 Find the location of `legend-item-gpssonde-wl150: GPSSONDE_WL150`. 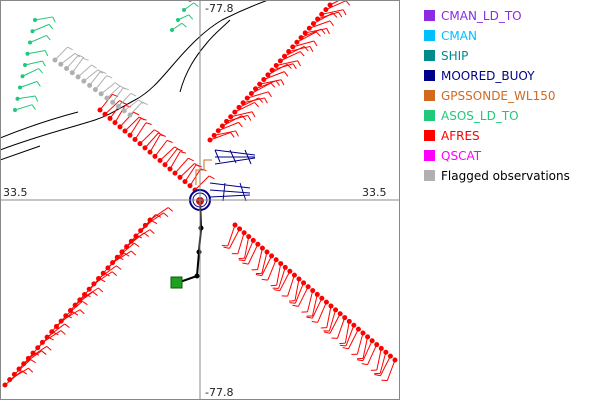

legend-item-gpssonde-wl150: GPSSONDE_WL150 is located at coordinates (507, 96).